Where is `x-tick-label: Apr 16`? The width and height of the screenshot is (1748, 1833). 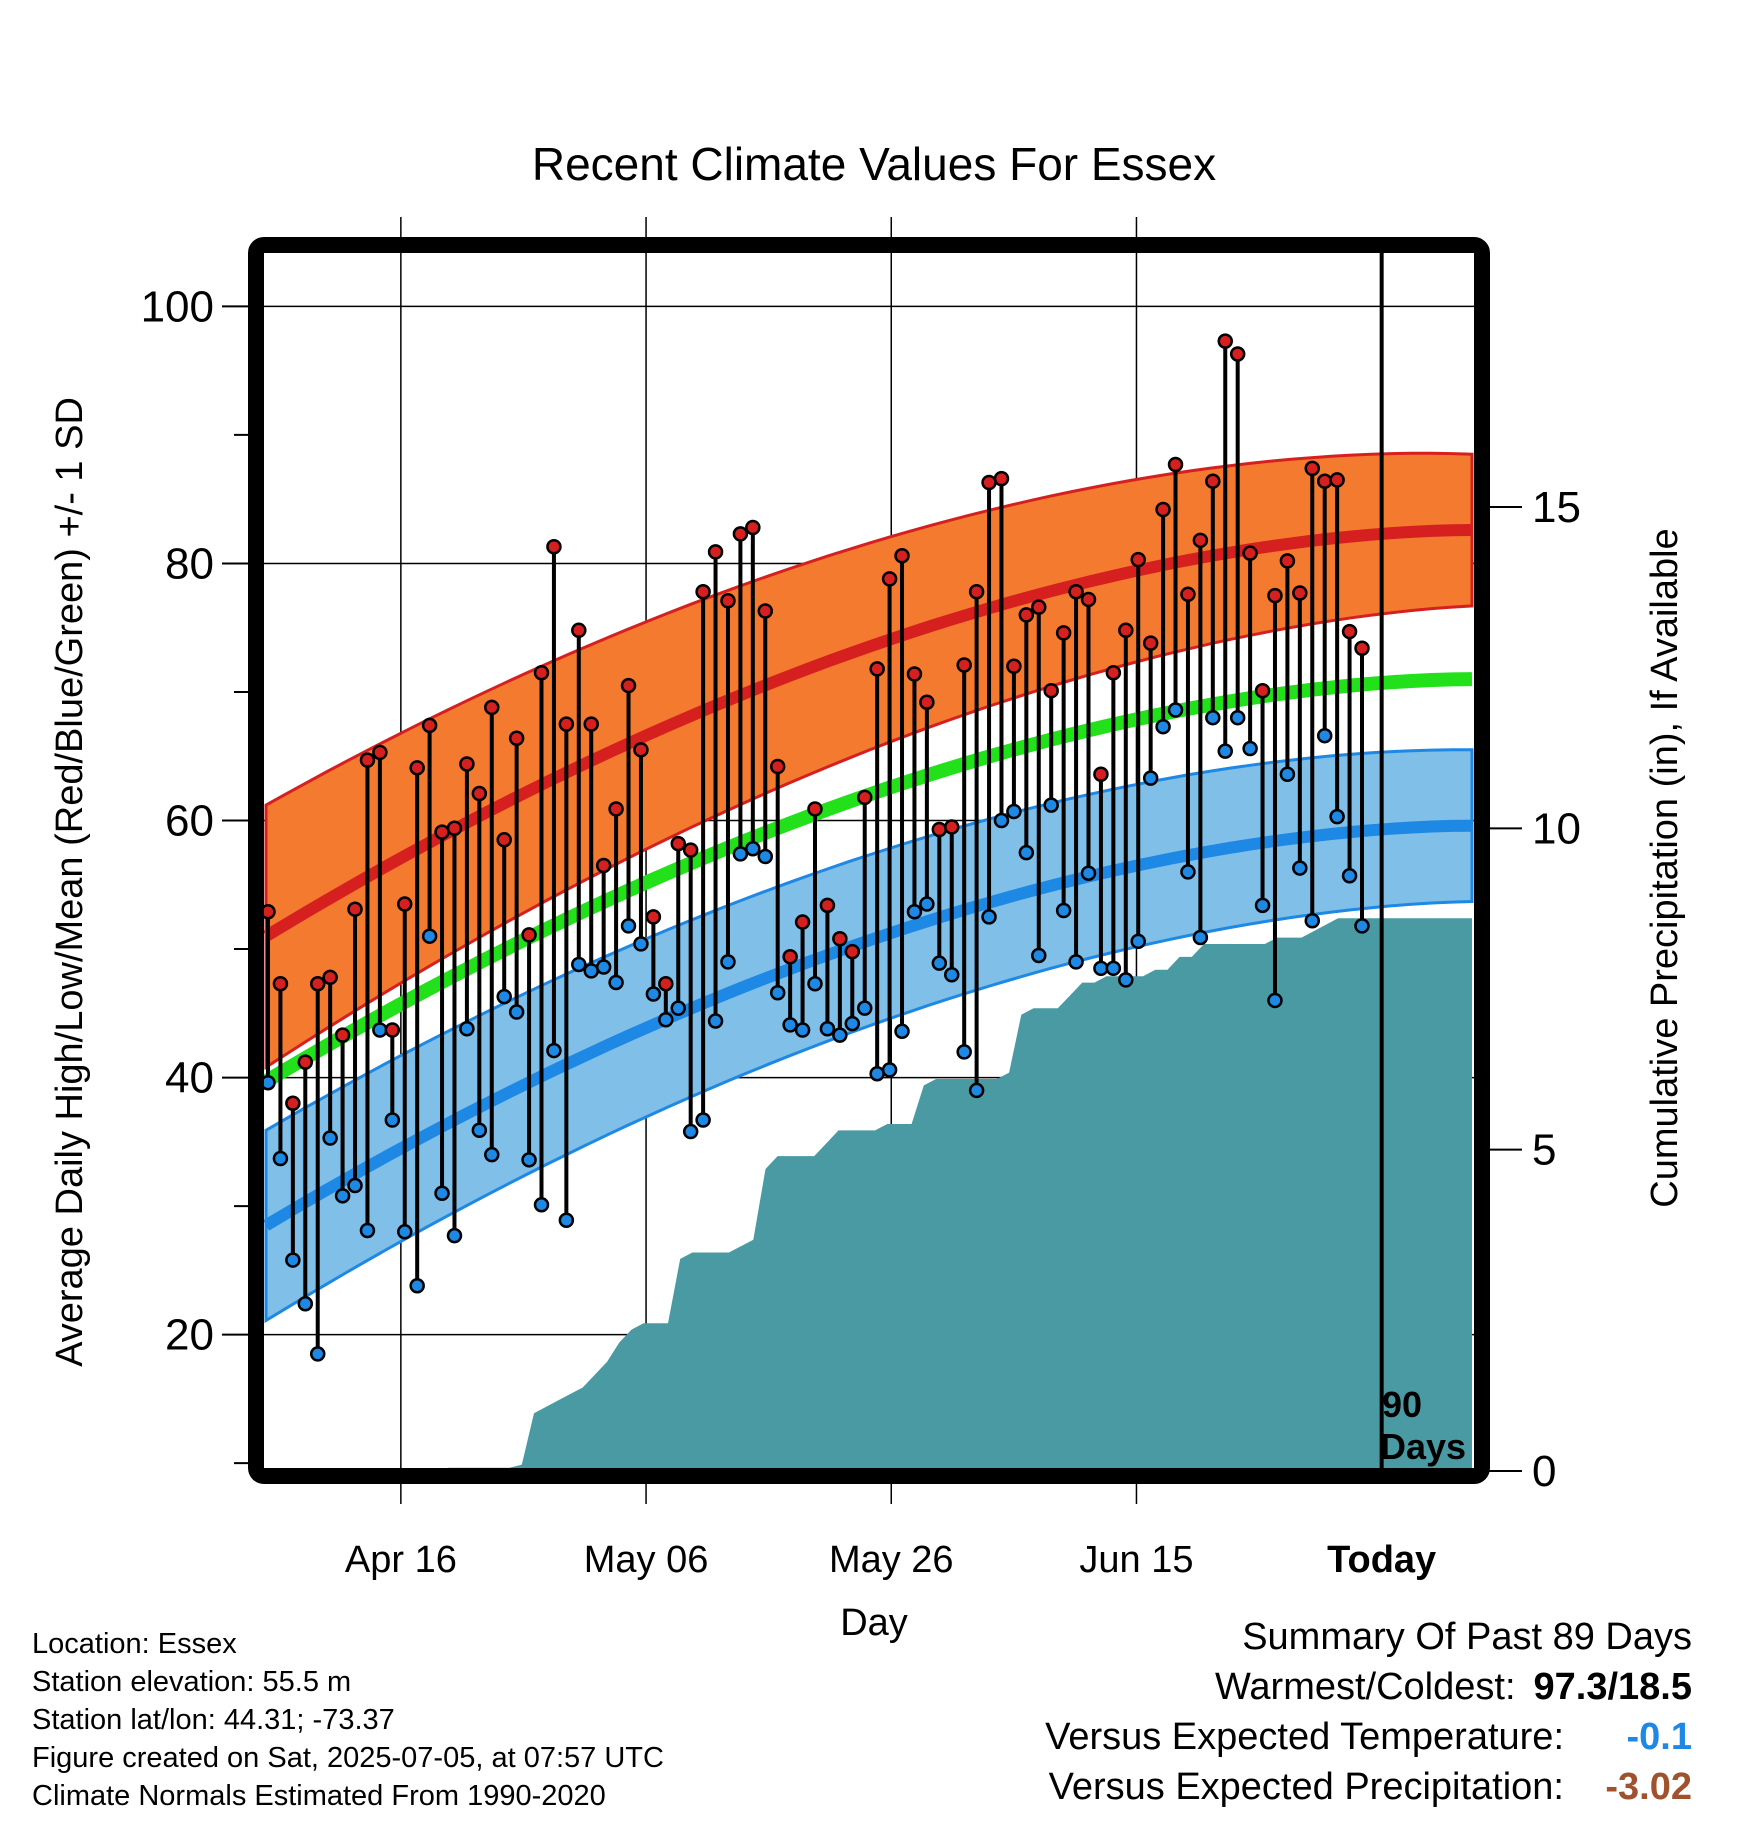
x-tick-label: Apr 16 is located at coordinates (401, 1560).